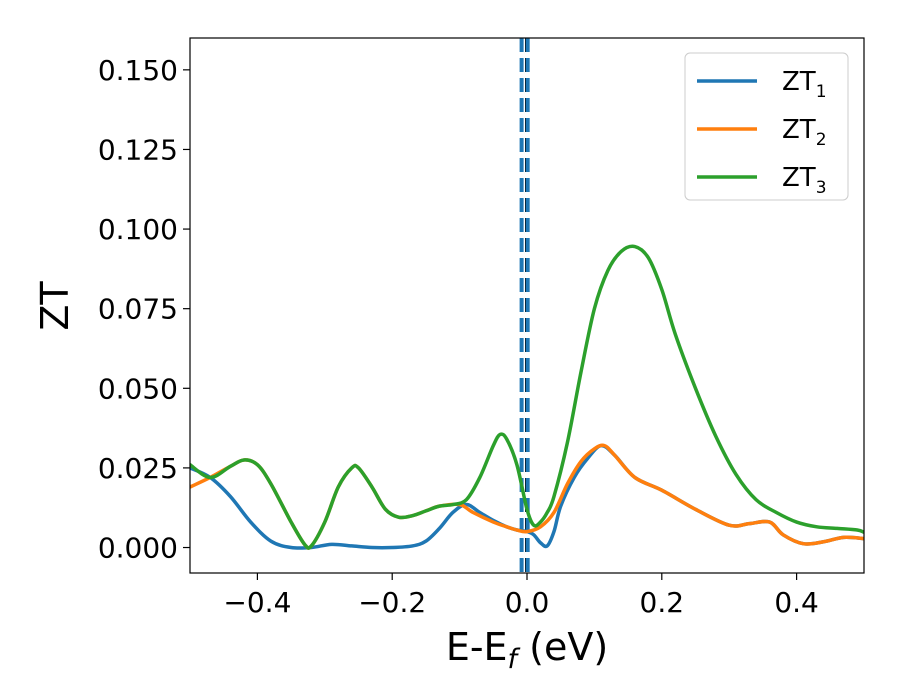  What do you see at coordinates (55, 306) in the screenshot?
I see `y-axis-label: ZT` at bounding box center [55, 306].